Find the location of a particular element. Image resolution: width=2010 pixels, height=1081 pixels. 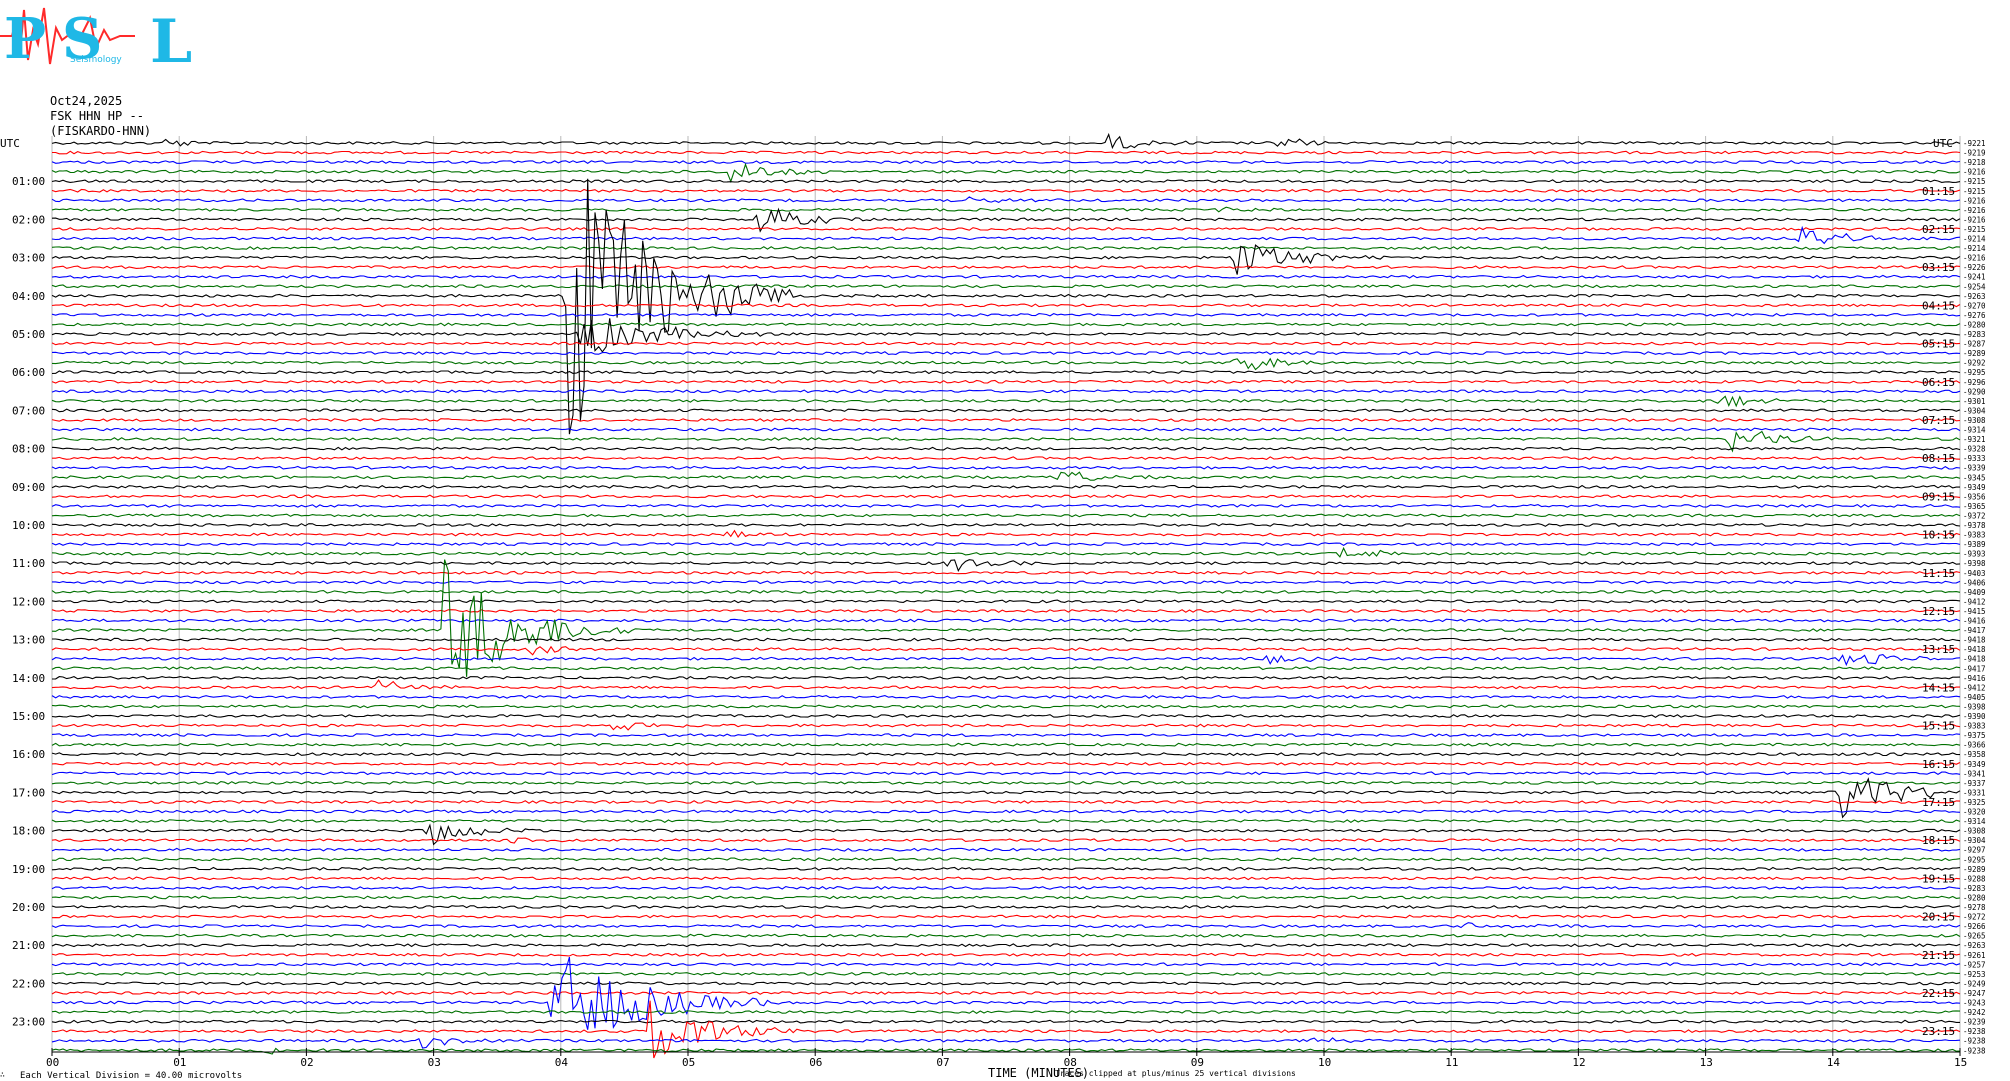

left-hour-label: 23:00 is located at coordinates (28, 1022).